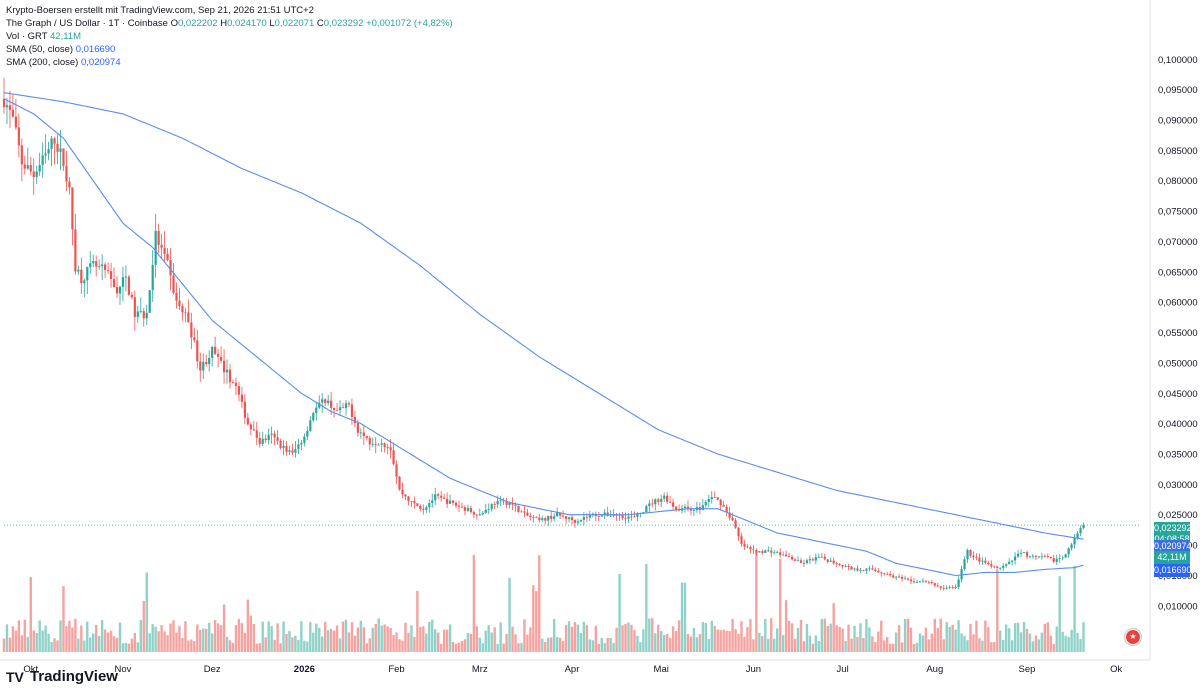  What do you see at coordinates (174, 23) in the screenshot?
I see `ohlc-o-label: O` at bounding box center [174, 23].